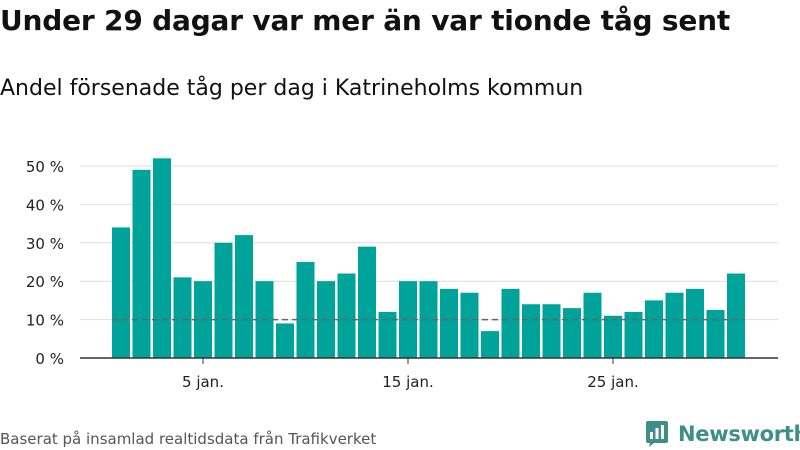 Image resolution: width=800 pixels, height=450 pixels. I want to click on newsworthy-logo-icon, so click(657, 434).